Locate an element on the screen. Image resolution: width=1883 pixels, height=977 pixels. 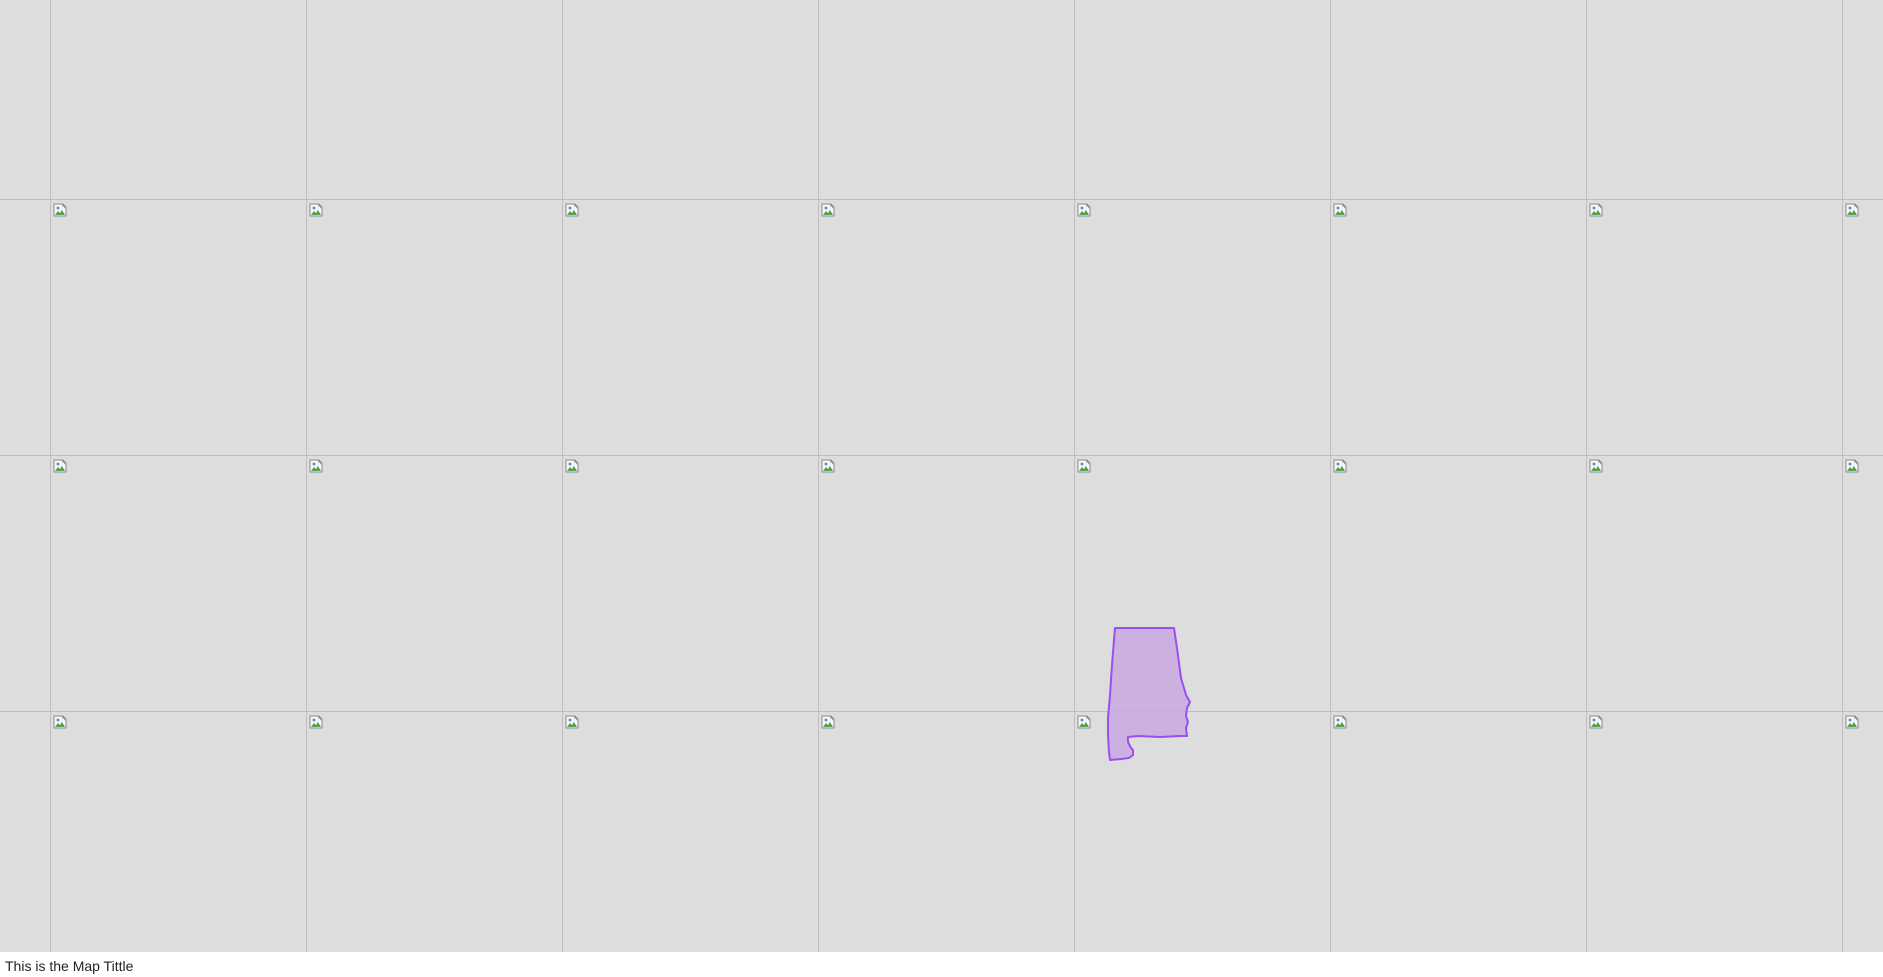
region-shape-alabama is located at coordinates (1149, 694).